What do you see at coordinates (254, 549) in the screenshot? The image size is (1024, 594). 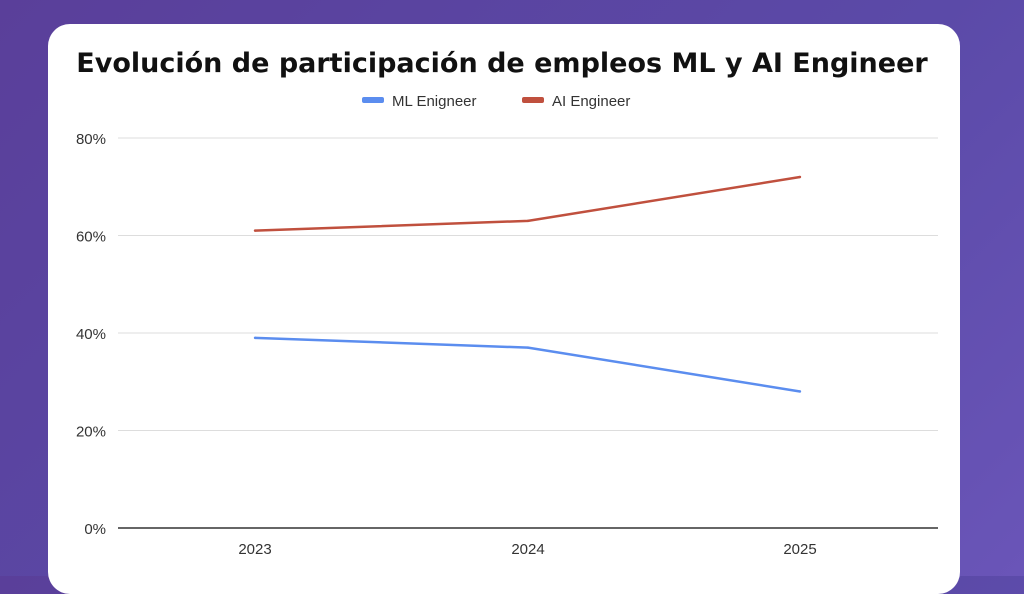 I see `x-tick-label: 2023` at bounding box center [254, 549].